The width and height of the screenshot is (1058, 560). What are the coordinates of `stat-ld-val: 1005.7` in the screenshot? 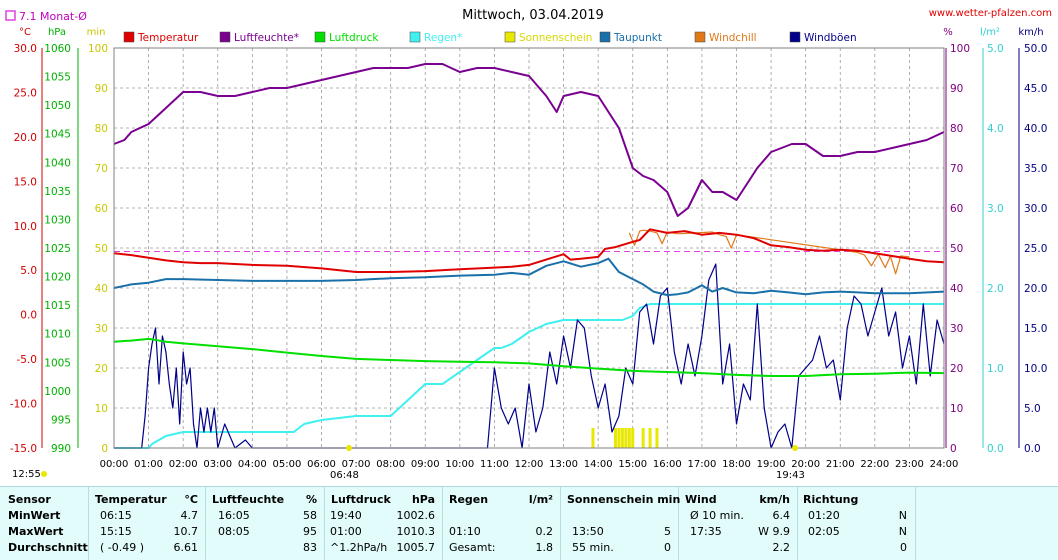 It's located at (416, 547).